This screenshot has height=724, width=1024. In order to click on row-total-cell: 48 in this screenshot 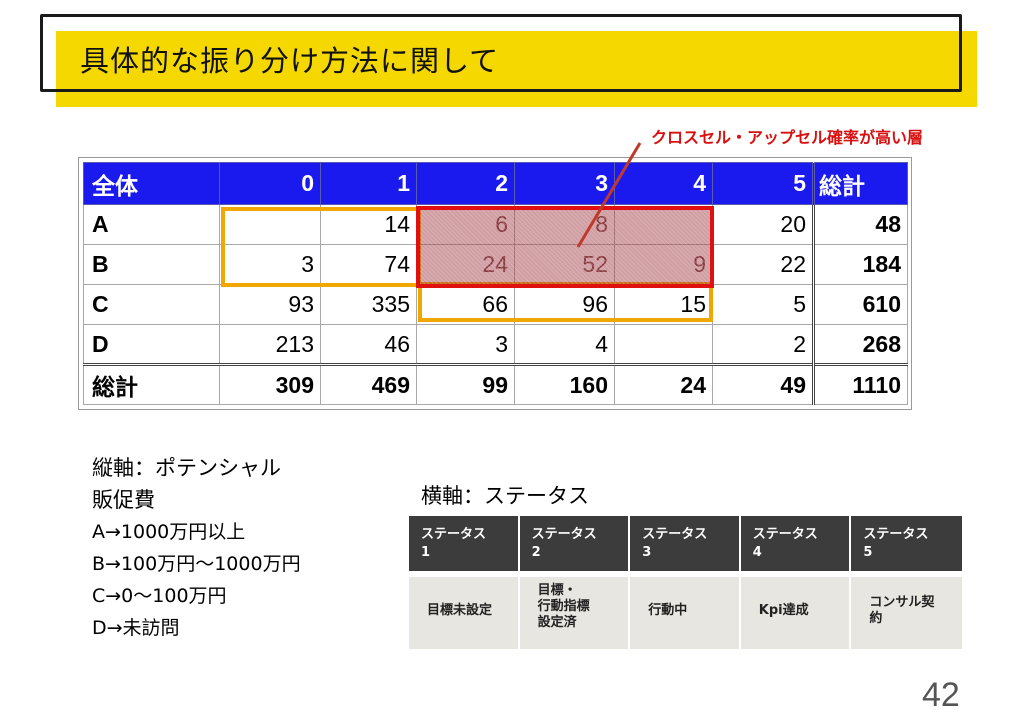, I will do `click(860, 224)`.